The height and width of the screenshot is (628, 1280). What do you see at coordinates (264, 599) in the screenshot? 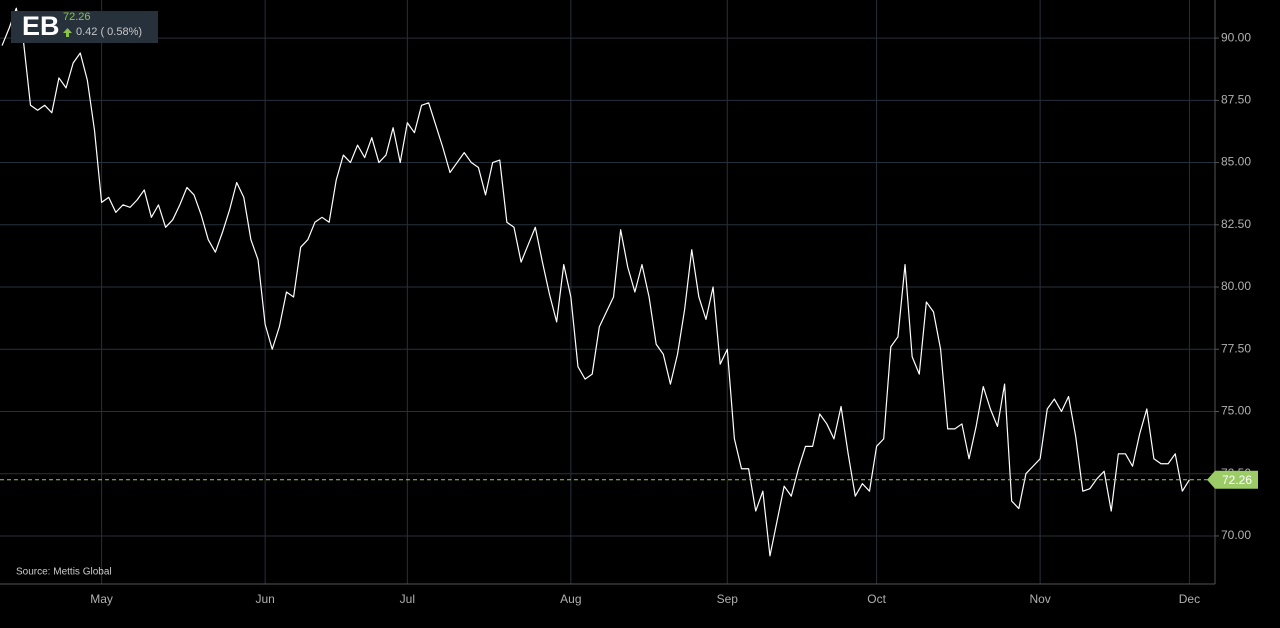
I see `x-tick-label: Jun` at bounding box center [264, 599].